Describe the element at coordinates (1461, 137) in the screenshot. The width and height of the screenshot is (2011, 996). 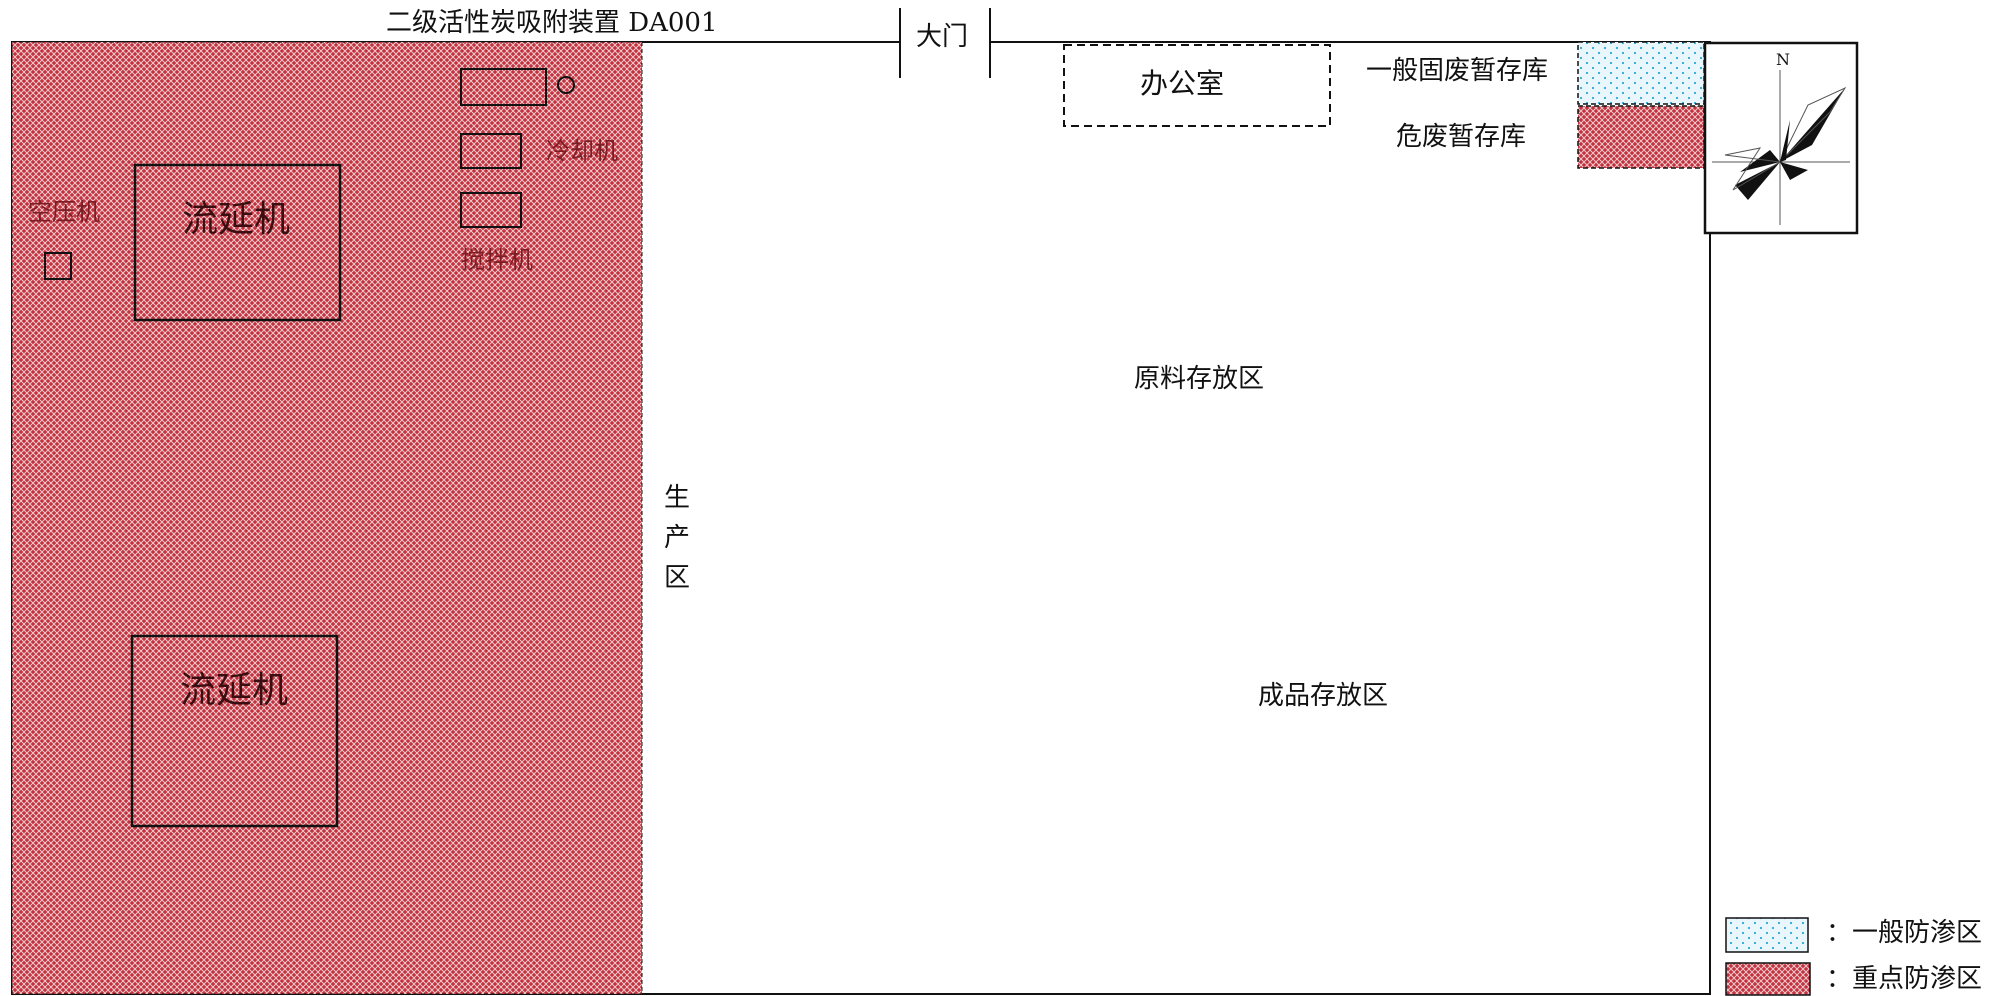
I see `hazardous-waste-label: 危废暂存库` at that location.